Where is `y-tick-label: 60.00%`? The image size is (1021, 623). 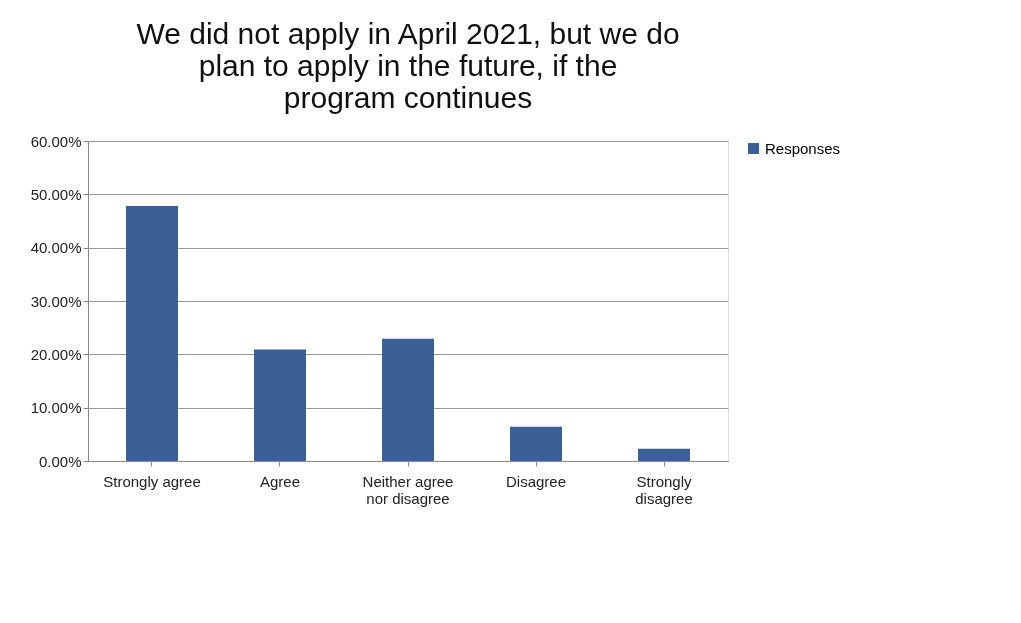
y-tick-label: 60.00% is located at coordinates (56, 141).